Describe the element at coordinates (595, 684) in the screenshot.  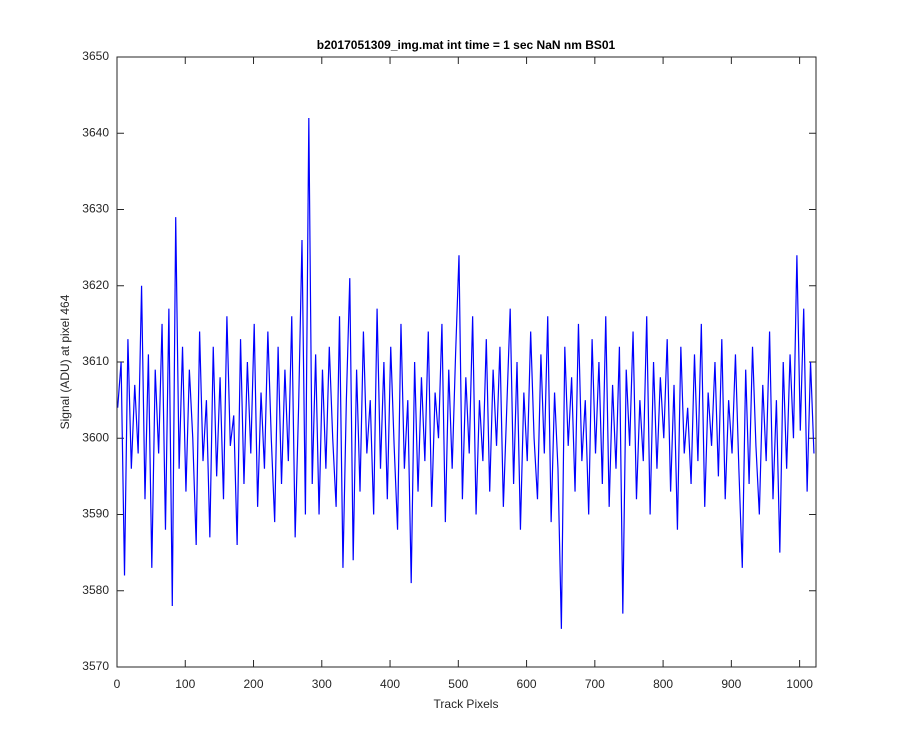
I see `x-tick-label: 700` at that location.